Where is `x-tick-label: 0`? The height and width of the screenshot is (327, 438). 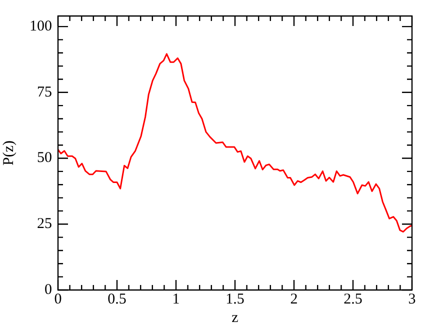
x-tick-label: 0 is located at coordinates (58, 299).